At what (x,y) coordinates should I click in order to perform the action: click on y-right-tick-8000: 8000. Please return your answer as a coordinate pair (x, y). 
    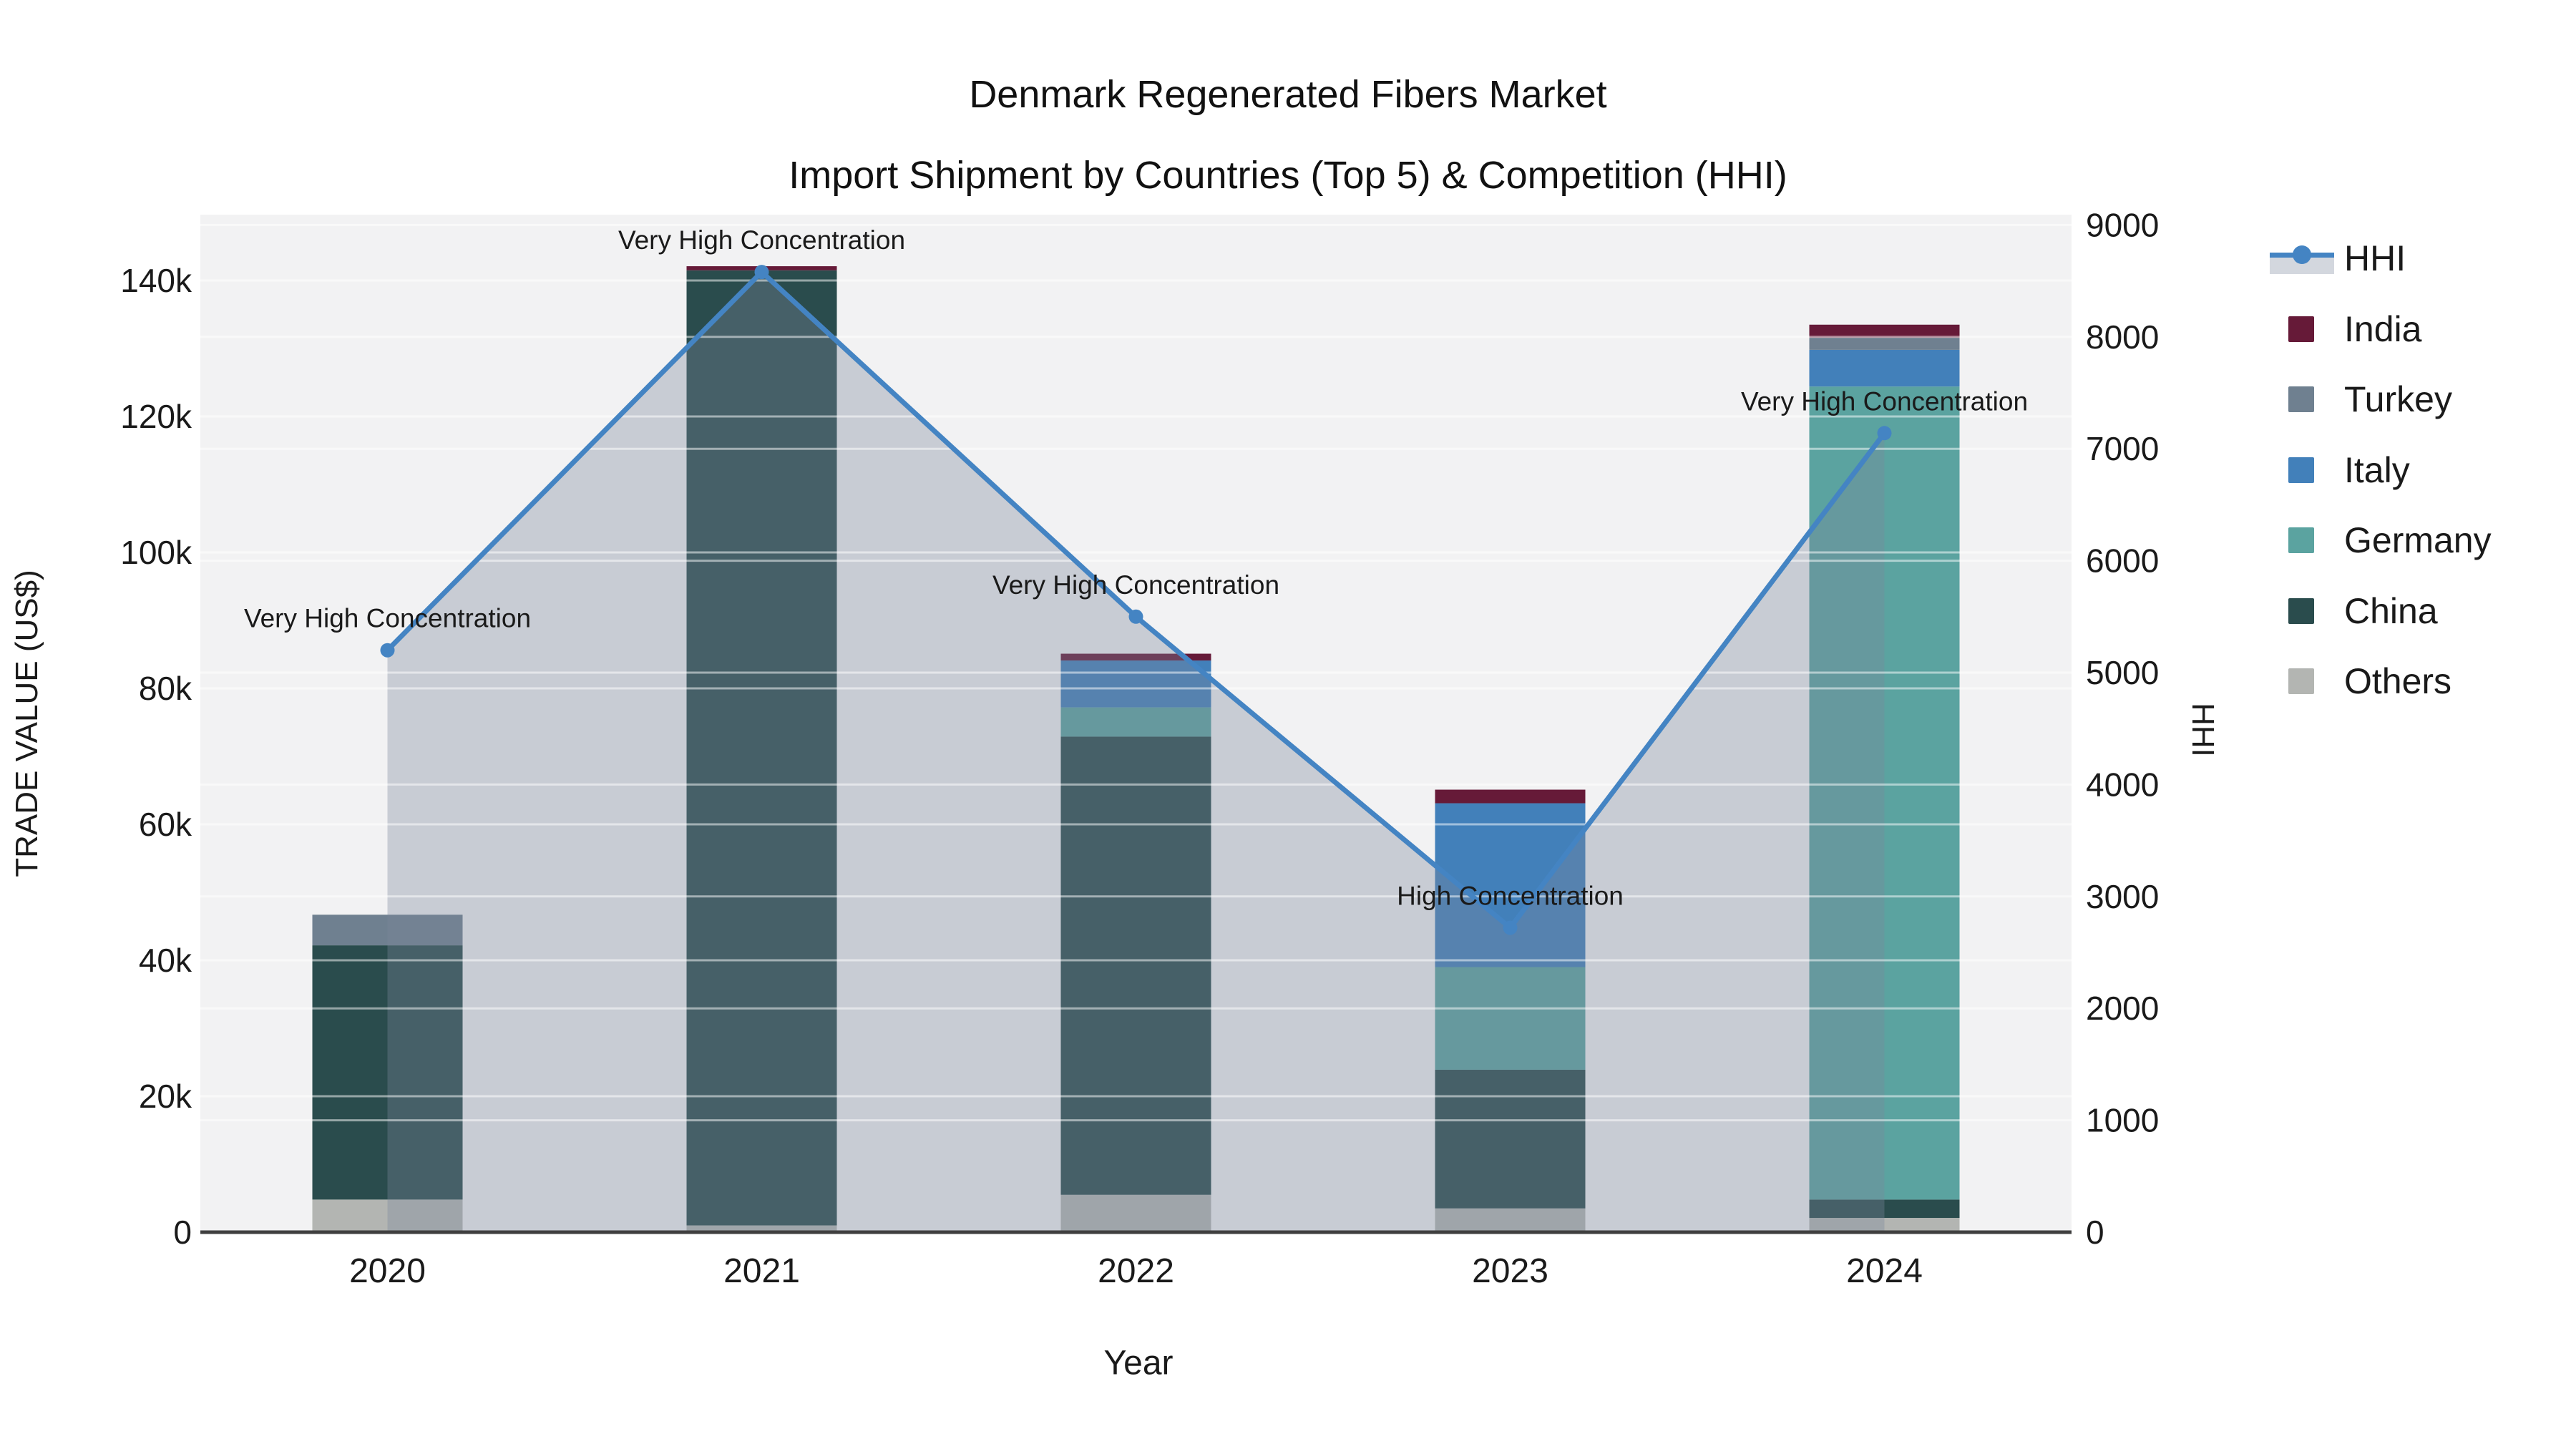
    Looking at the image, I should click on (2122, 337).